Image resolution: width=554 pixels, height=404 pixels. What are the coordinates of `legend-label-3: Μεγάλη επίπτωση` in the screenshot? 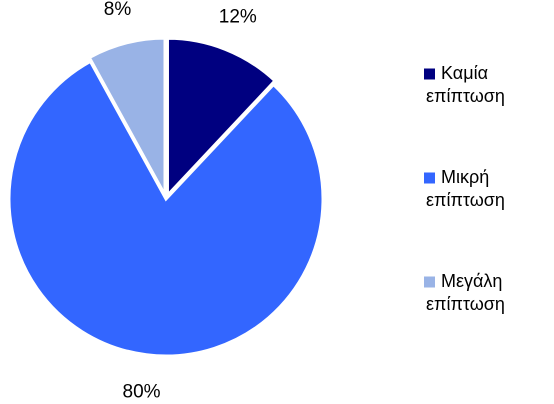 It's located at (465, 292).